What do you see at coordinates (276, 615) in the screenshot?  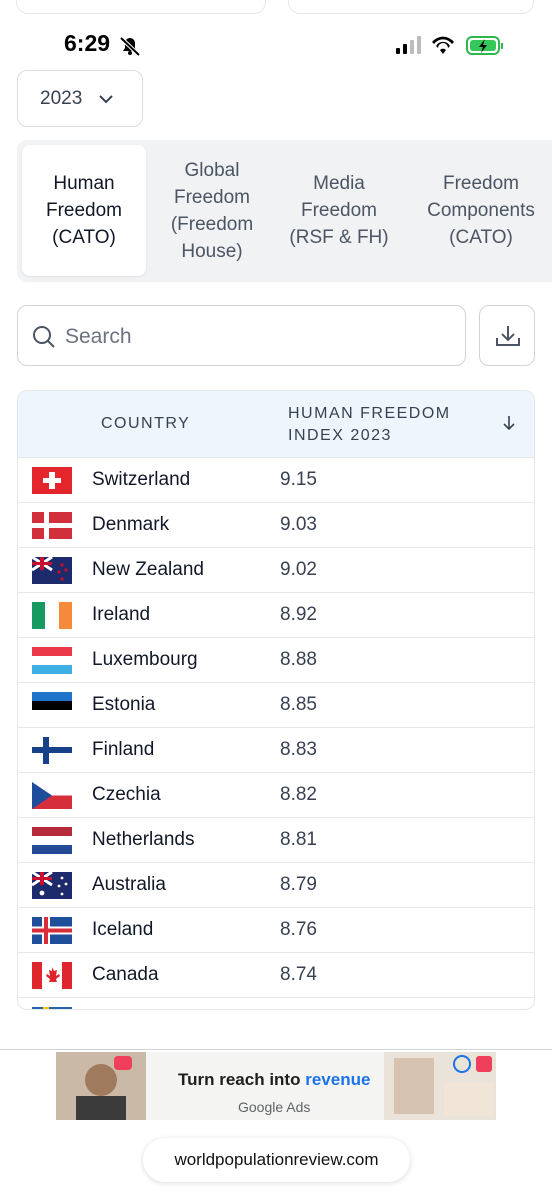 I see `table-row: Ireland 8.92` at bounding box center [276, 615].